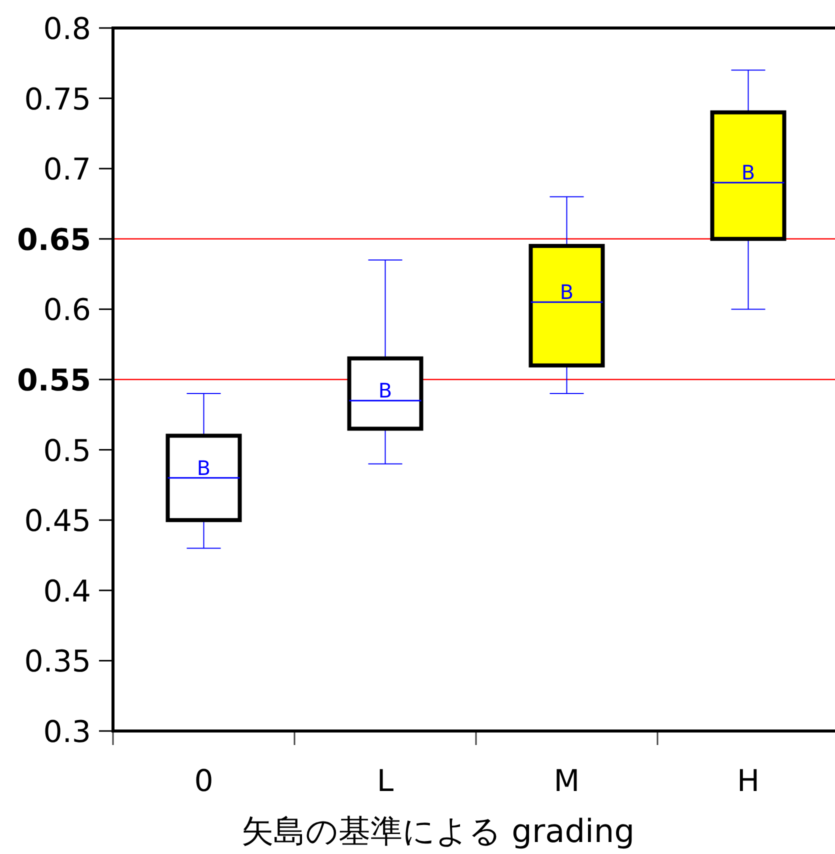 This screenshot has height=854, width=835. Describe the element at coordinates (57, 662) in the screenshot. I see `y-tick-label: 0.35` at that location.